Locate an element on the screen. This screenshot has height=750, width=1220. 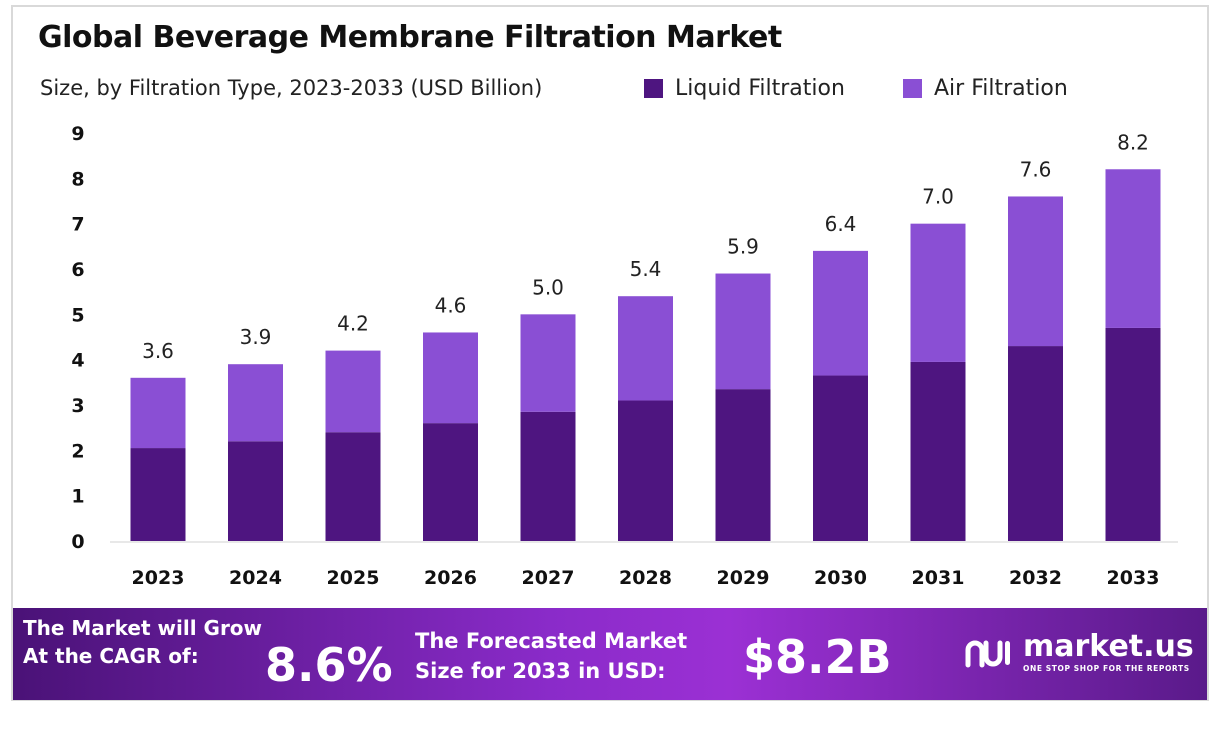
brand-text: market.us ONE STOP SHOP FOR THE REPORTS is located at coordinates (1108, 653).